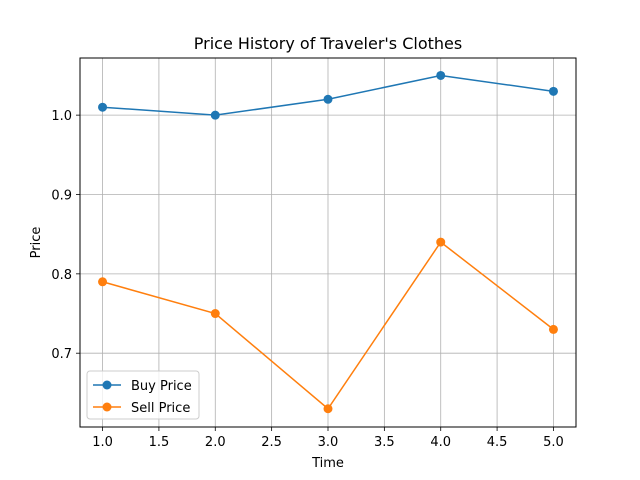 The image size is (640, 480). Describe the element at coordinates (440, 442) in the screenshot. I see `x-tick-label: 4.0` at that location.